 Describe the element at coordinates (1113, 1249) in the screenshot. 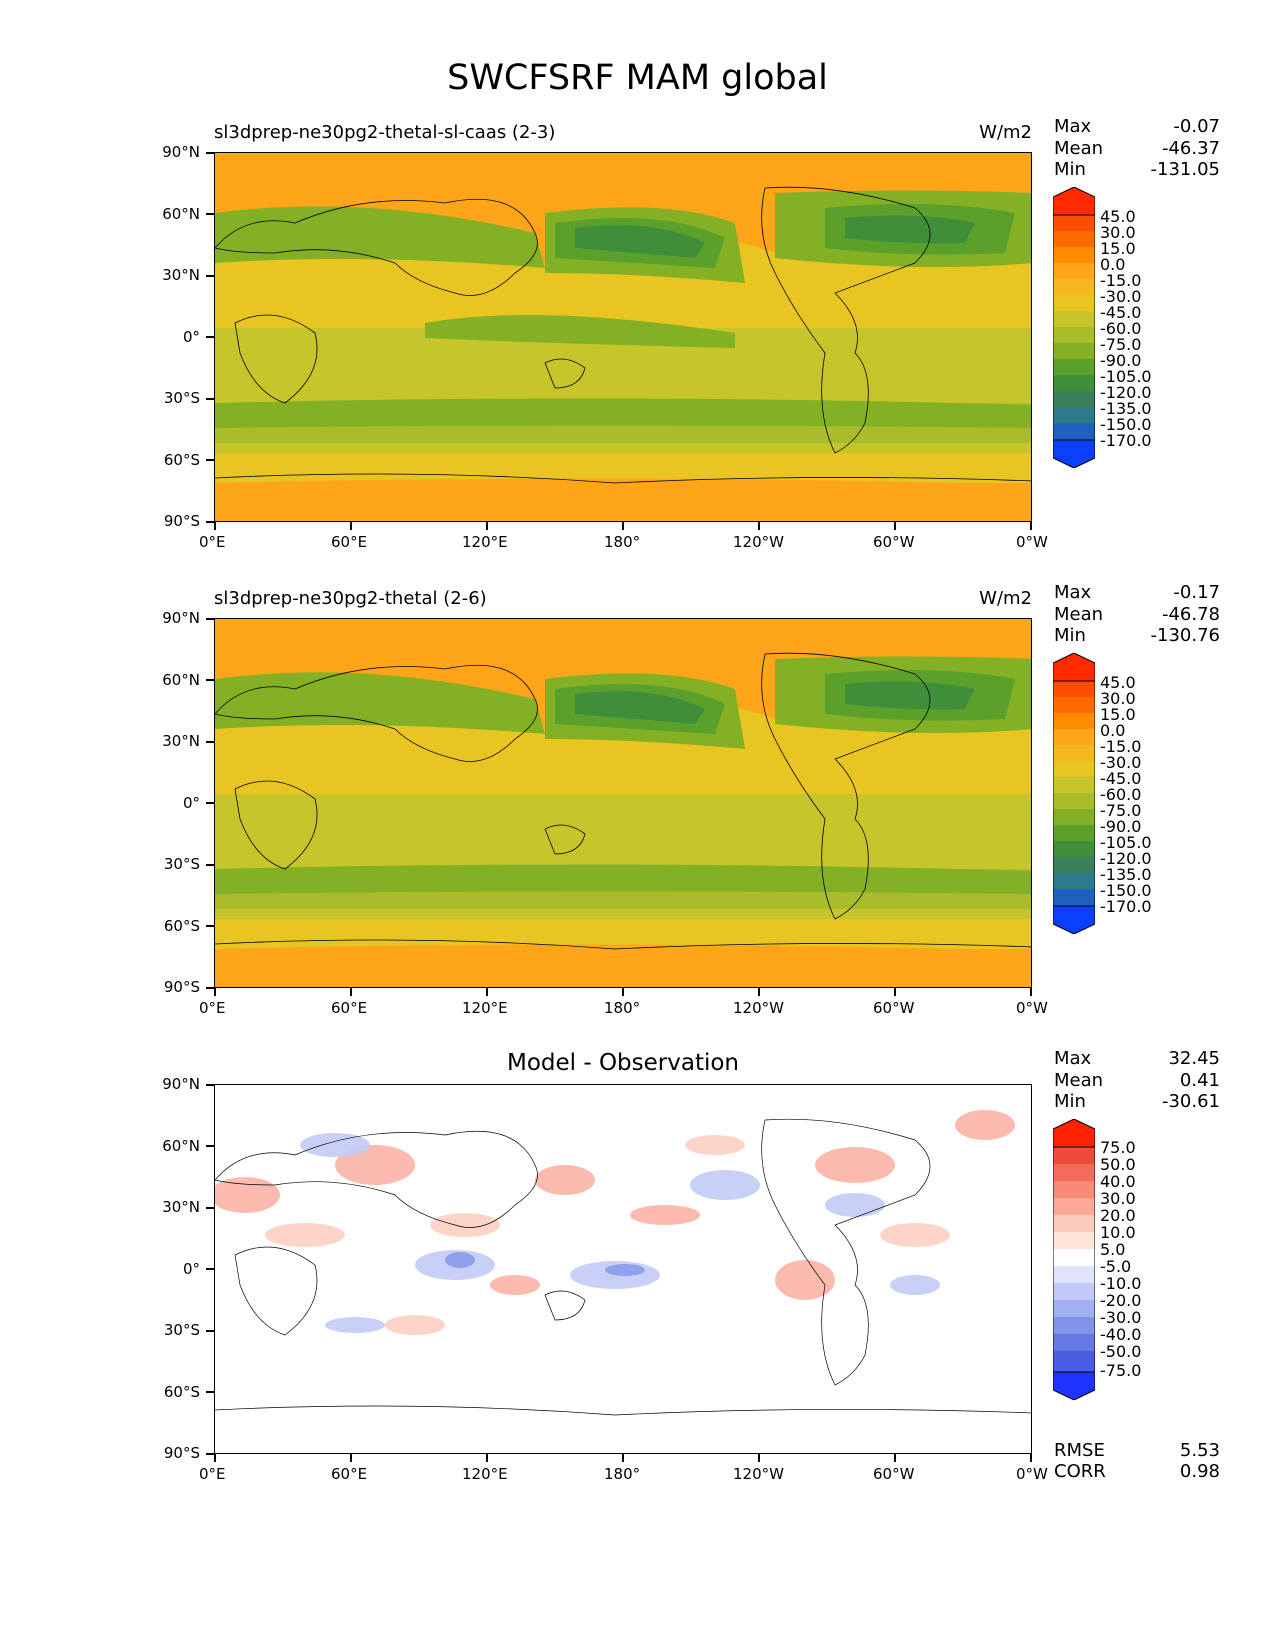

I see `colorbar-label: 5.0` at that location.